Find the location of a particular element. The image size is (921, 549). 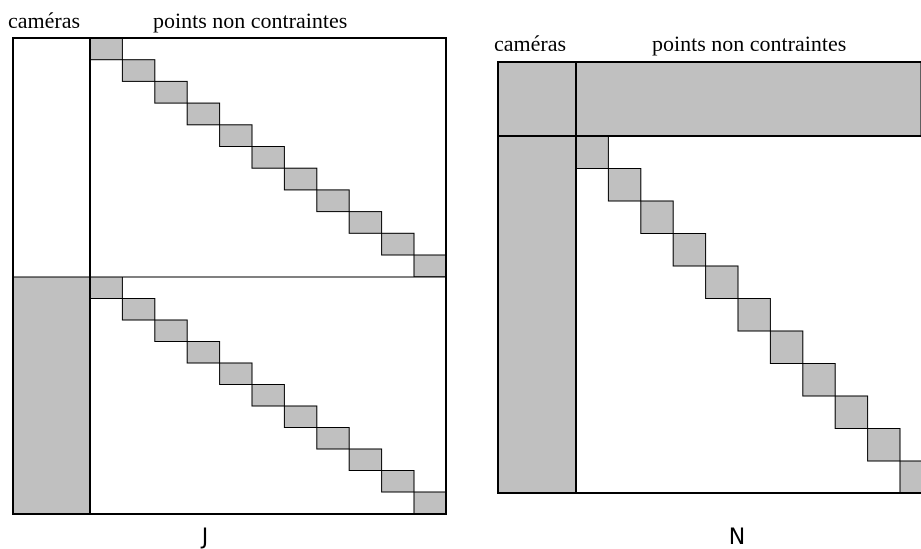

n-caption: N is located at coordinates (737, 537).